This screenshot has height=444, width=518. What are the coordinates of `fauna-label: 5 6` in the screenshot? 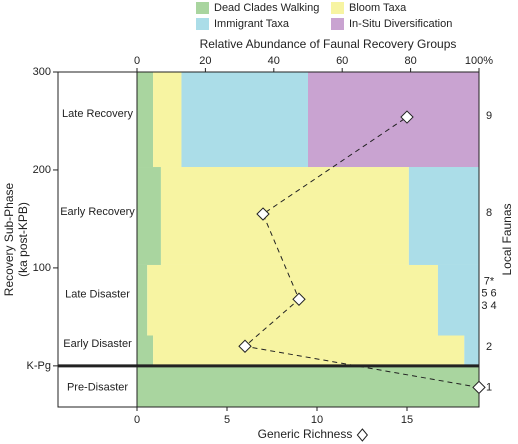 It's located at (488, 293).